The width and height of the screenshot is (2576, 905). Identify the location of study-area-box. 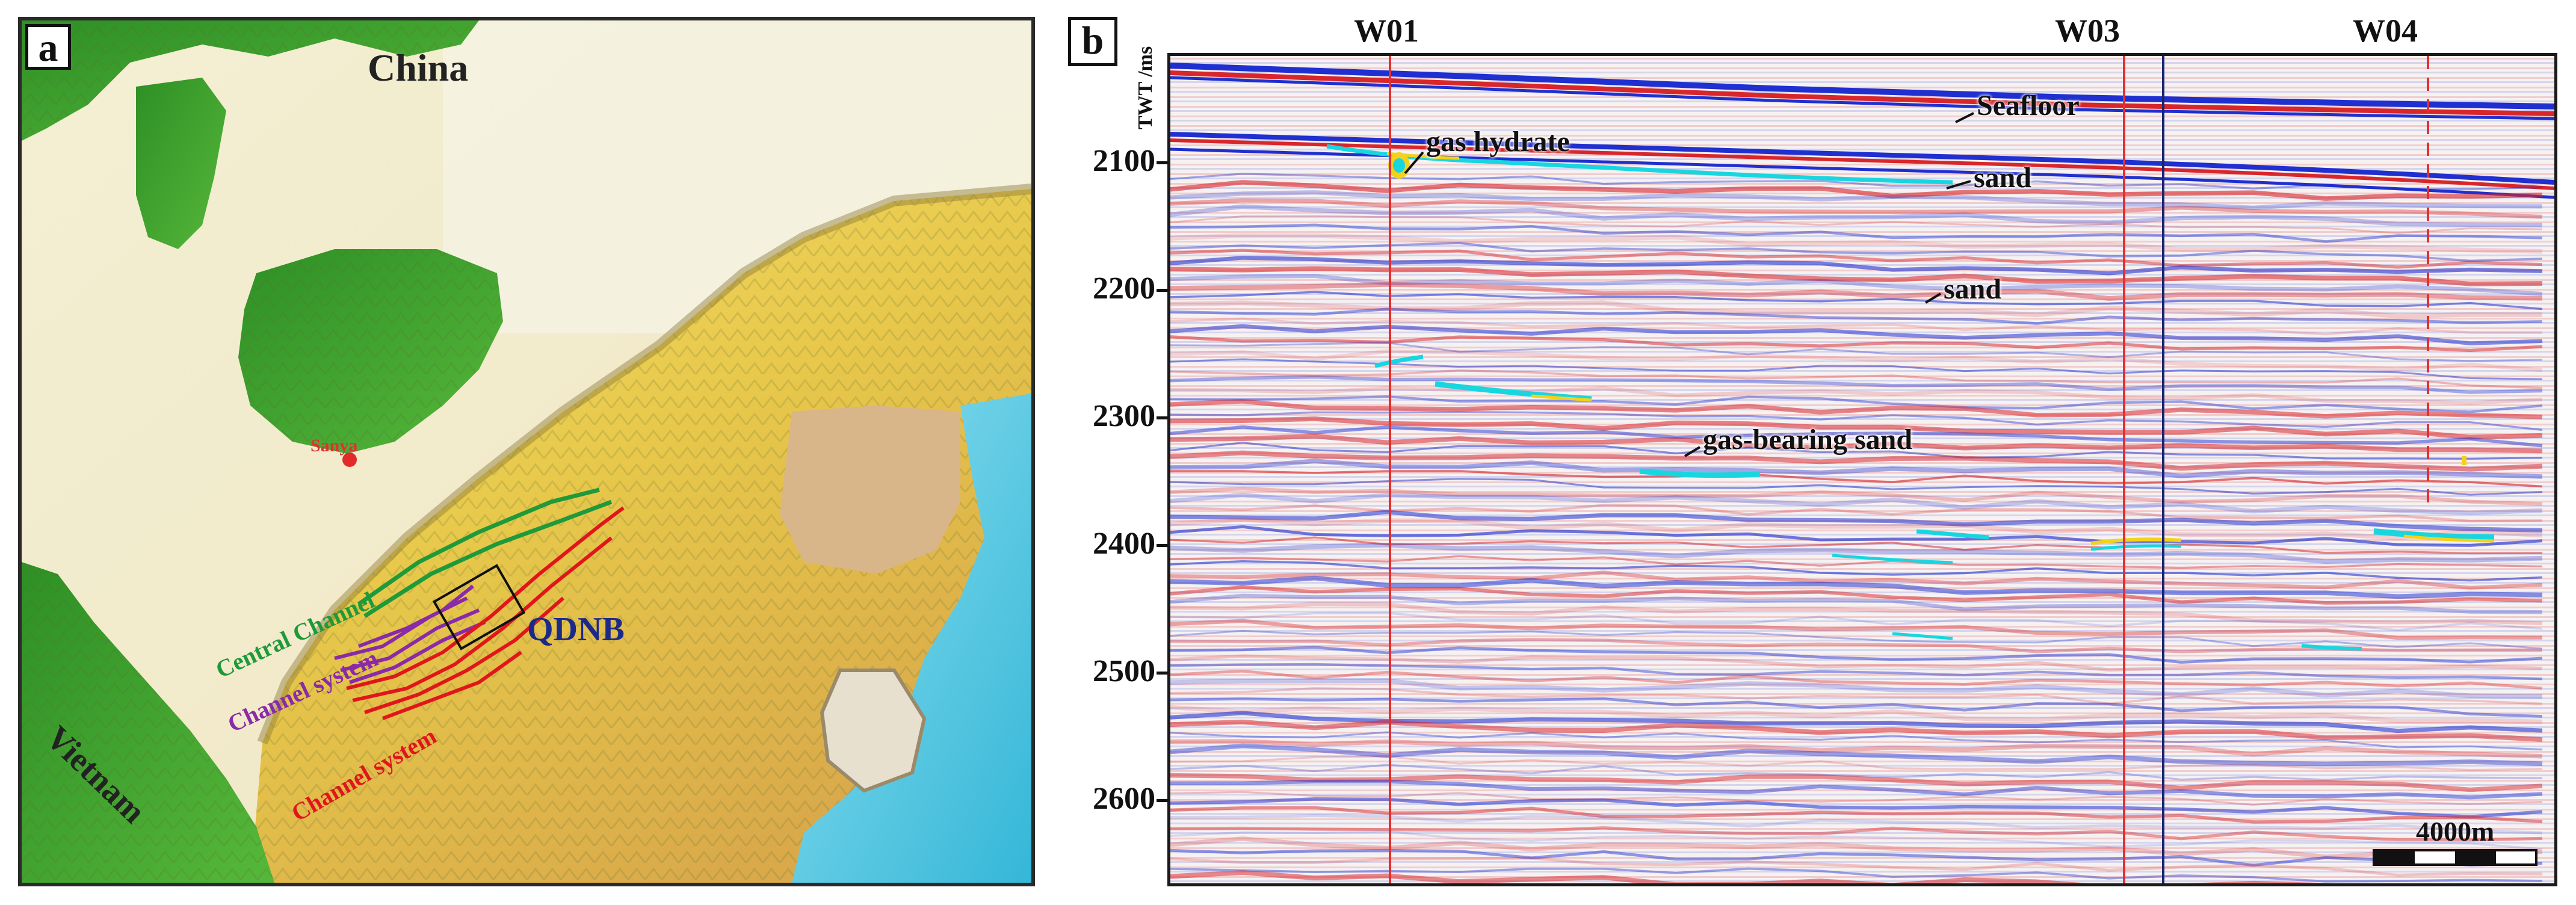
(479, 607).